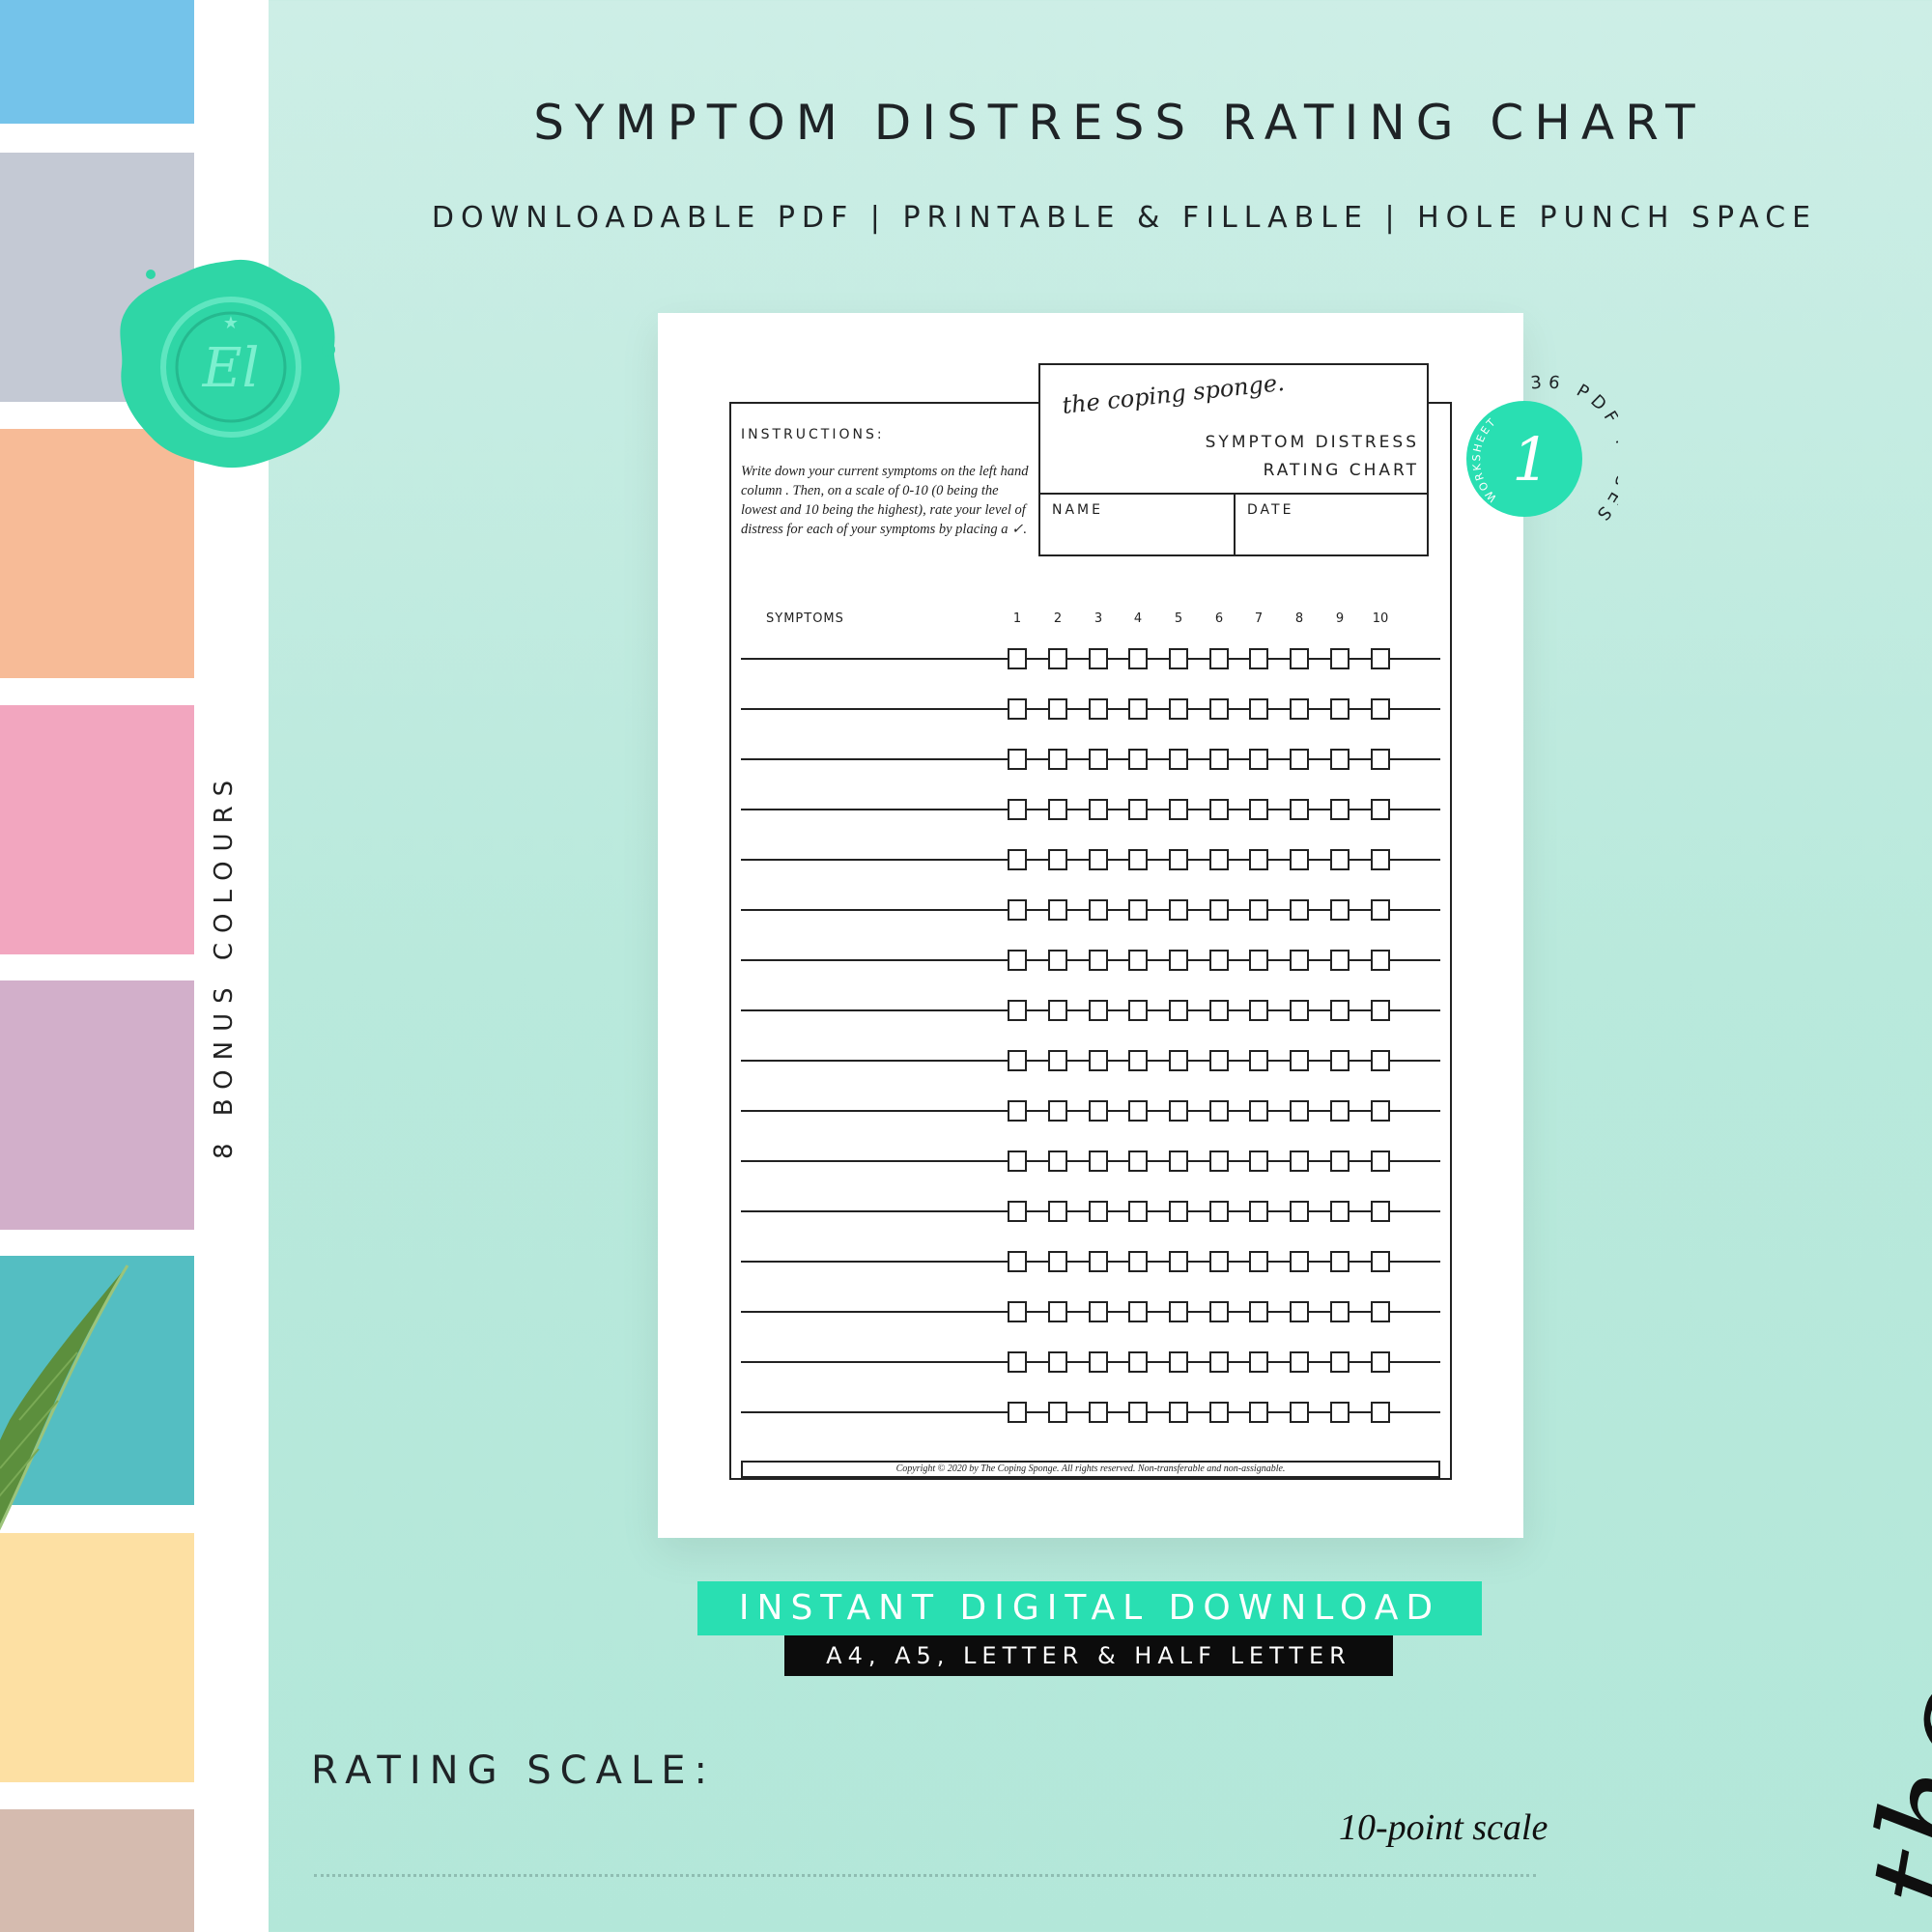  What do you see at coordinates (1178, 618) in the screenshot?
I see `scale-number: 5` at bounding box center [1178, 618].